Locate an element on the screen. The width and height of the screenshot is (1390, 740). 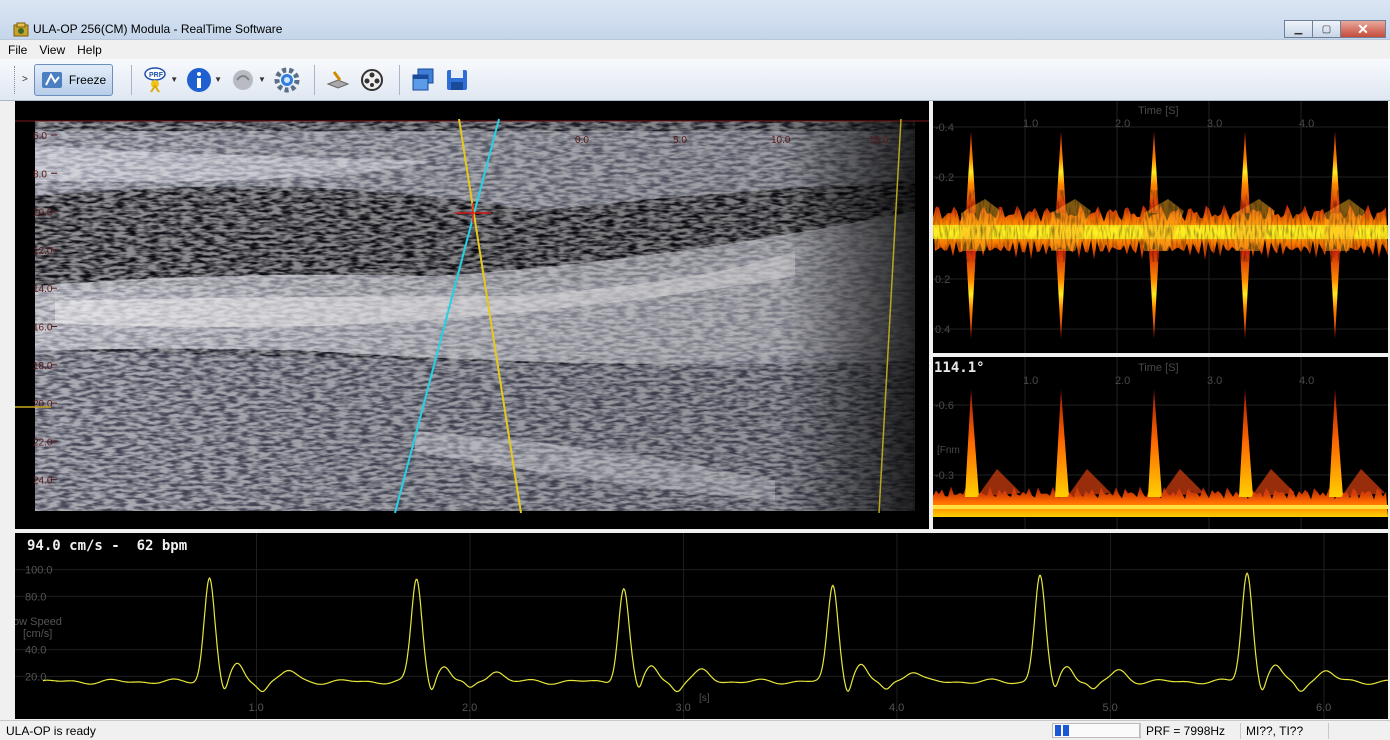
windows-icon is located at coordinates (423, 79).